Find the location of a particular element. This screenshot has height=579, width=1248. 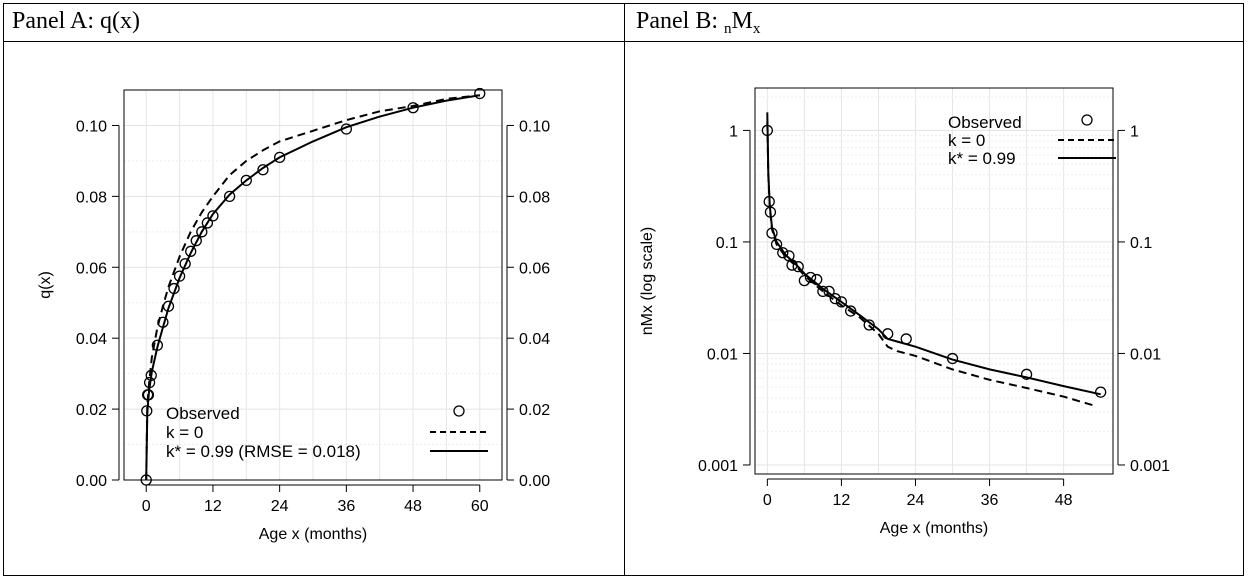

a-y-tick-label-left: 0.06 is located at coordinates (91, 268).